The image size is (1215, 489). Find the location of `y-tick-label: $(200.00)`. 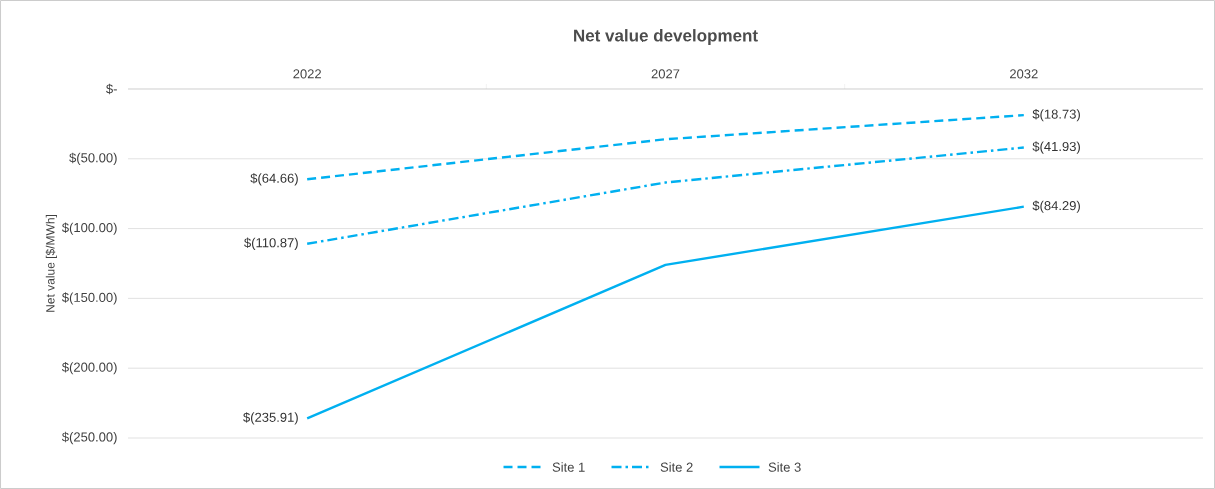

y-tick-label: $(200.00) is located at coordinates (89, 368).